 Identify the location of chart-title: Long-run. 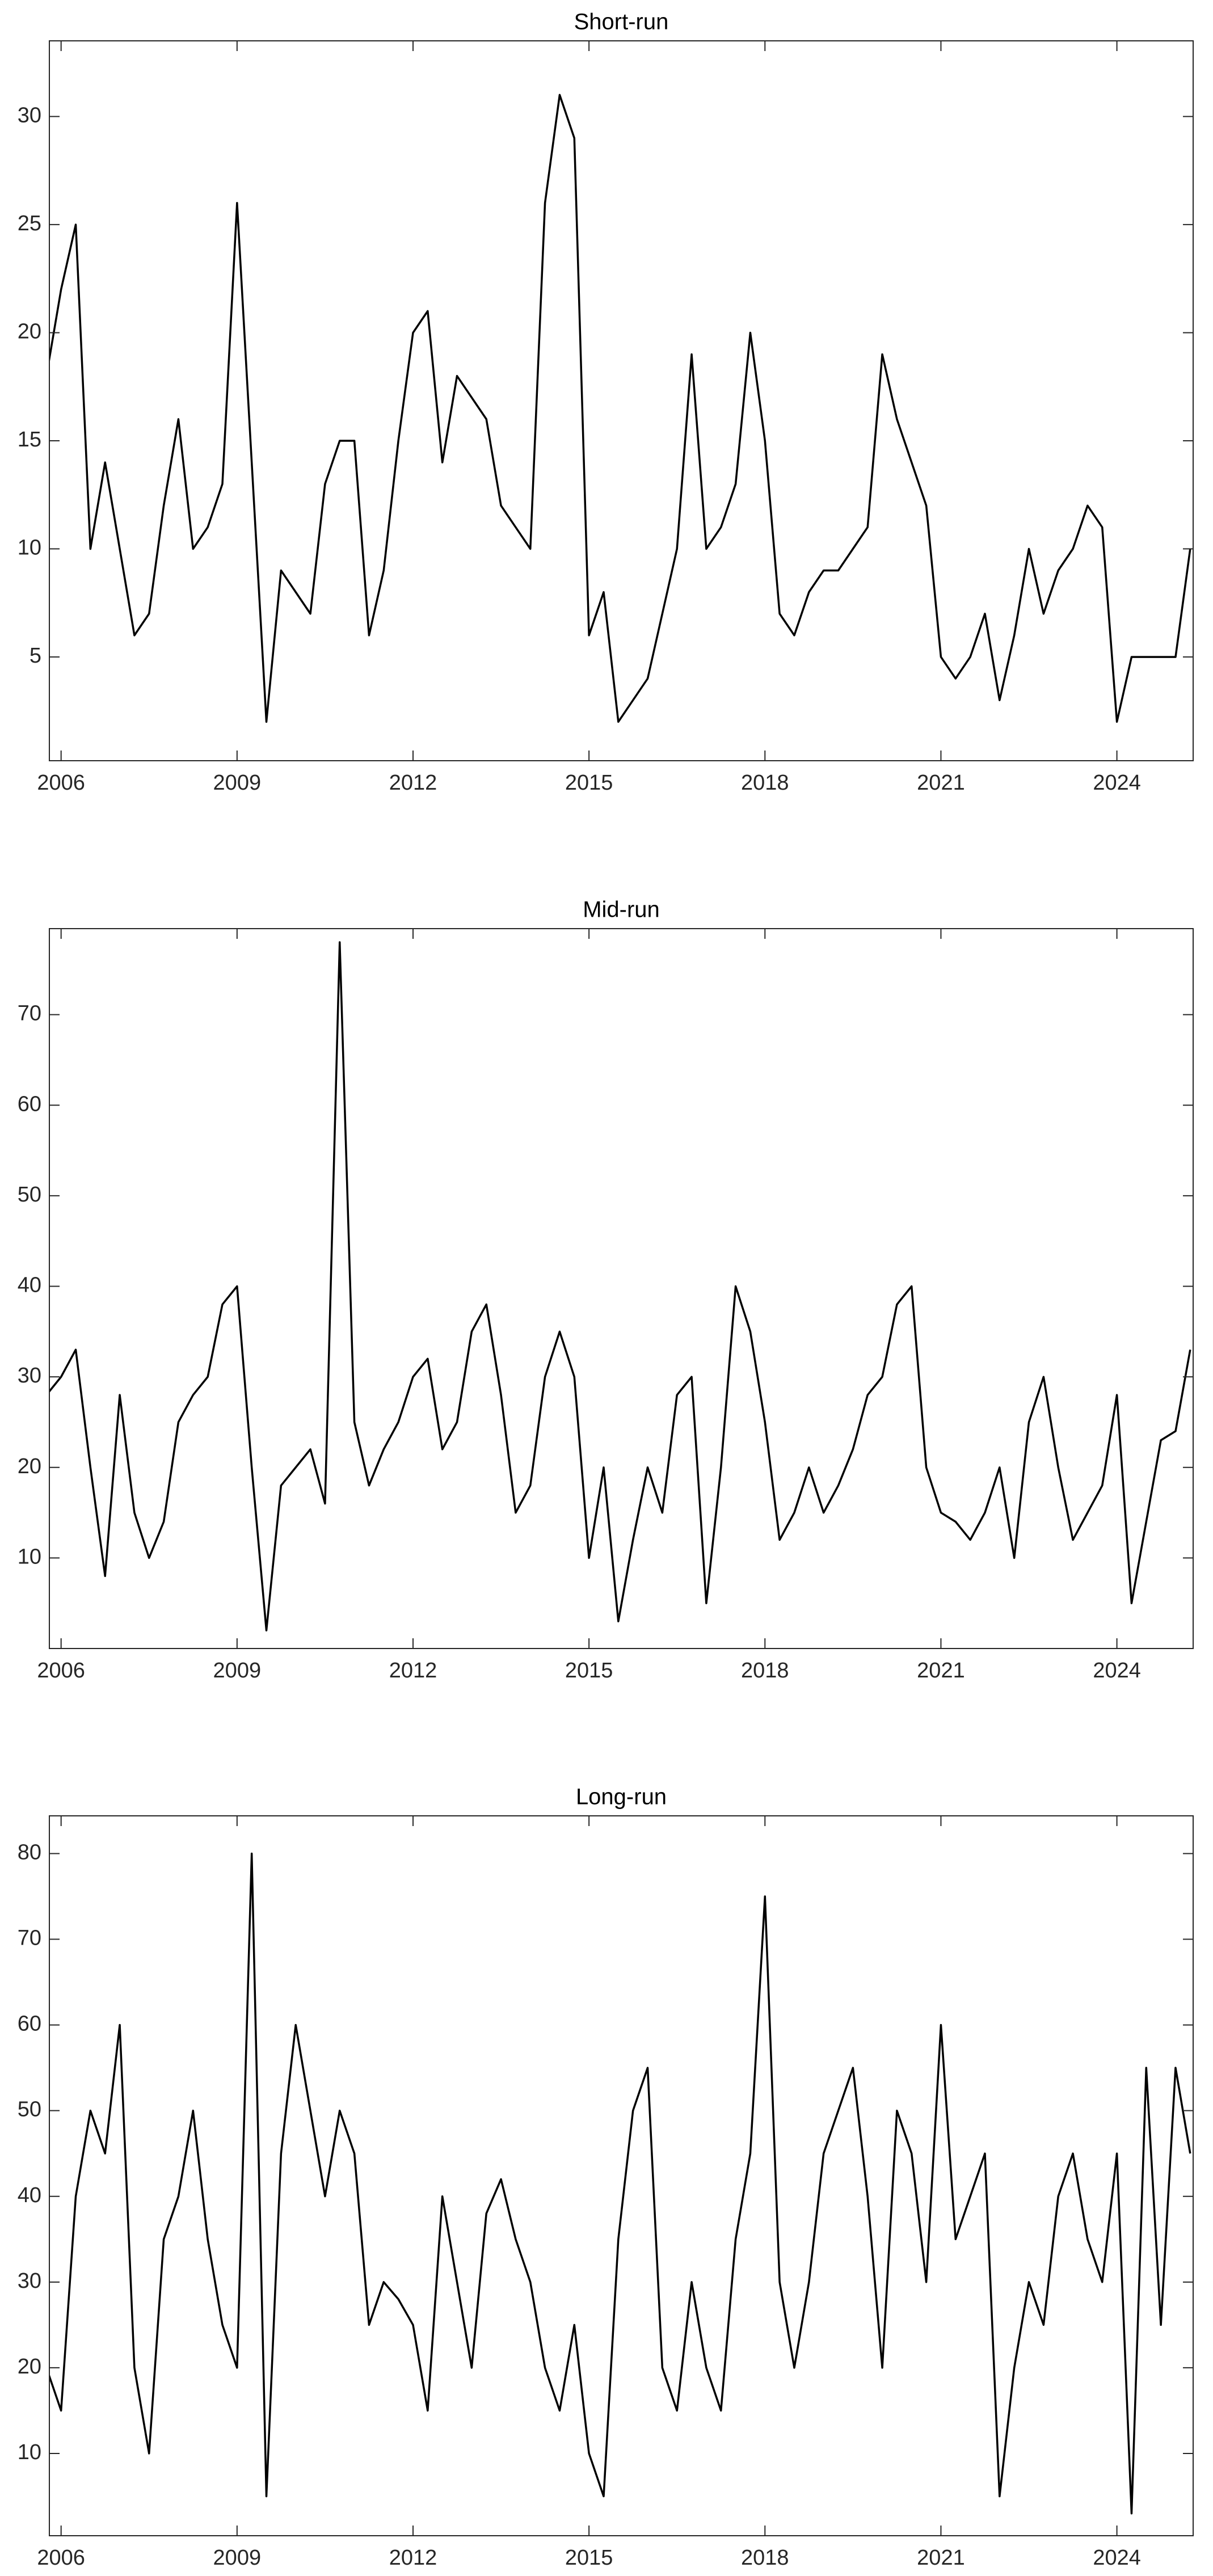
(622, 1797).